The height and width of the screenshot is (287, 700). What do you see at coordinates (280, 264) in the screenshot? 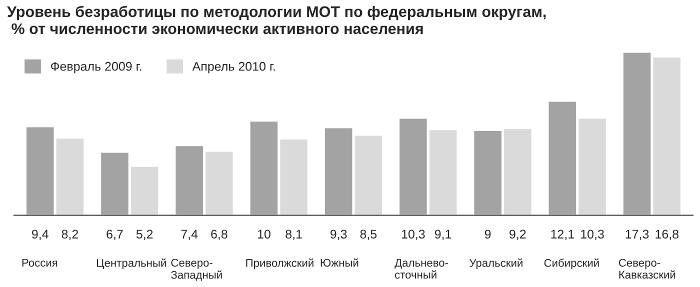
I see `x-tick-label: Приволжский` at bounding box center [280, 264].